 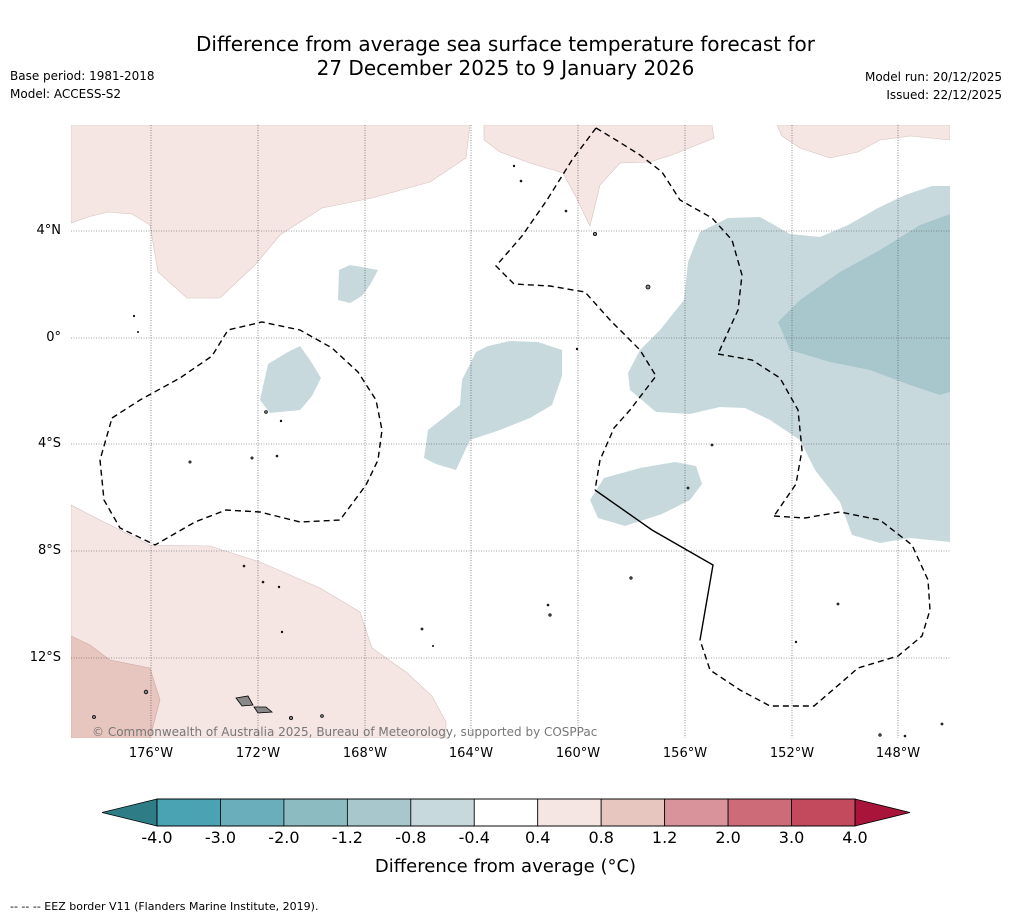 What do you see at coordinates (505, 68) in the screenshot?
I see `title-line2: 27 December 2025 to 9 January 2026` at bounding box center [505, 68].